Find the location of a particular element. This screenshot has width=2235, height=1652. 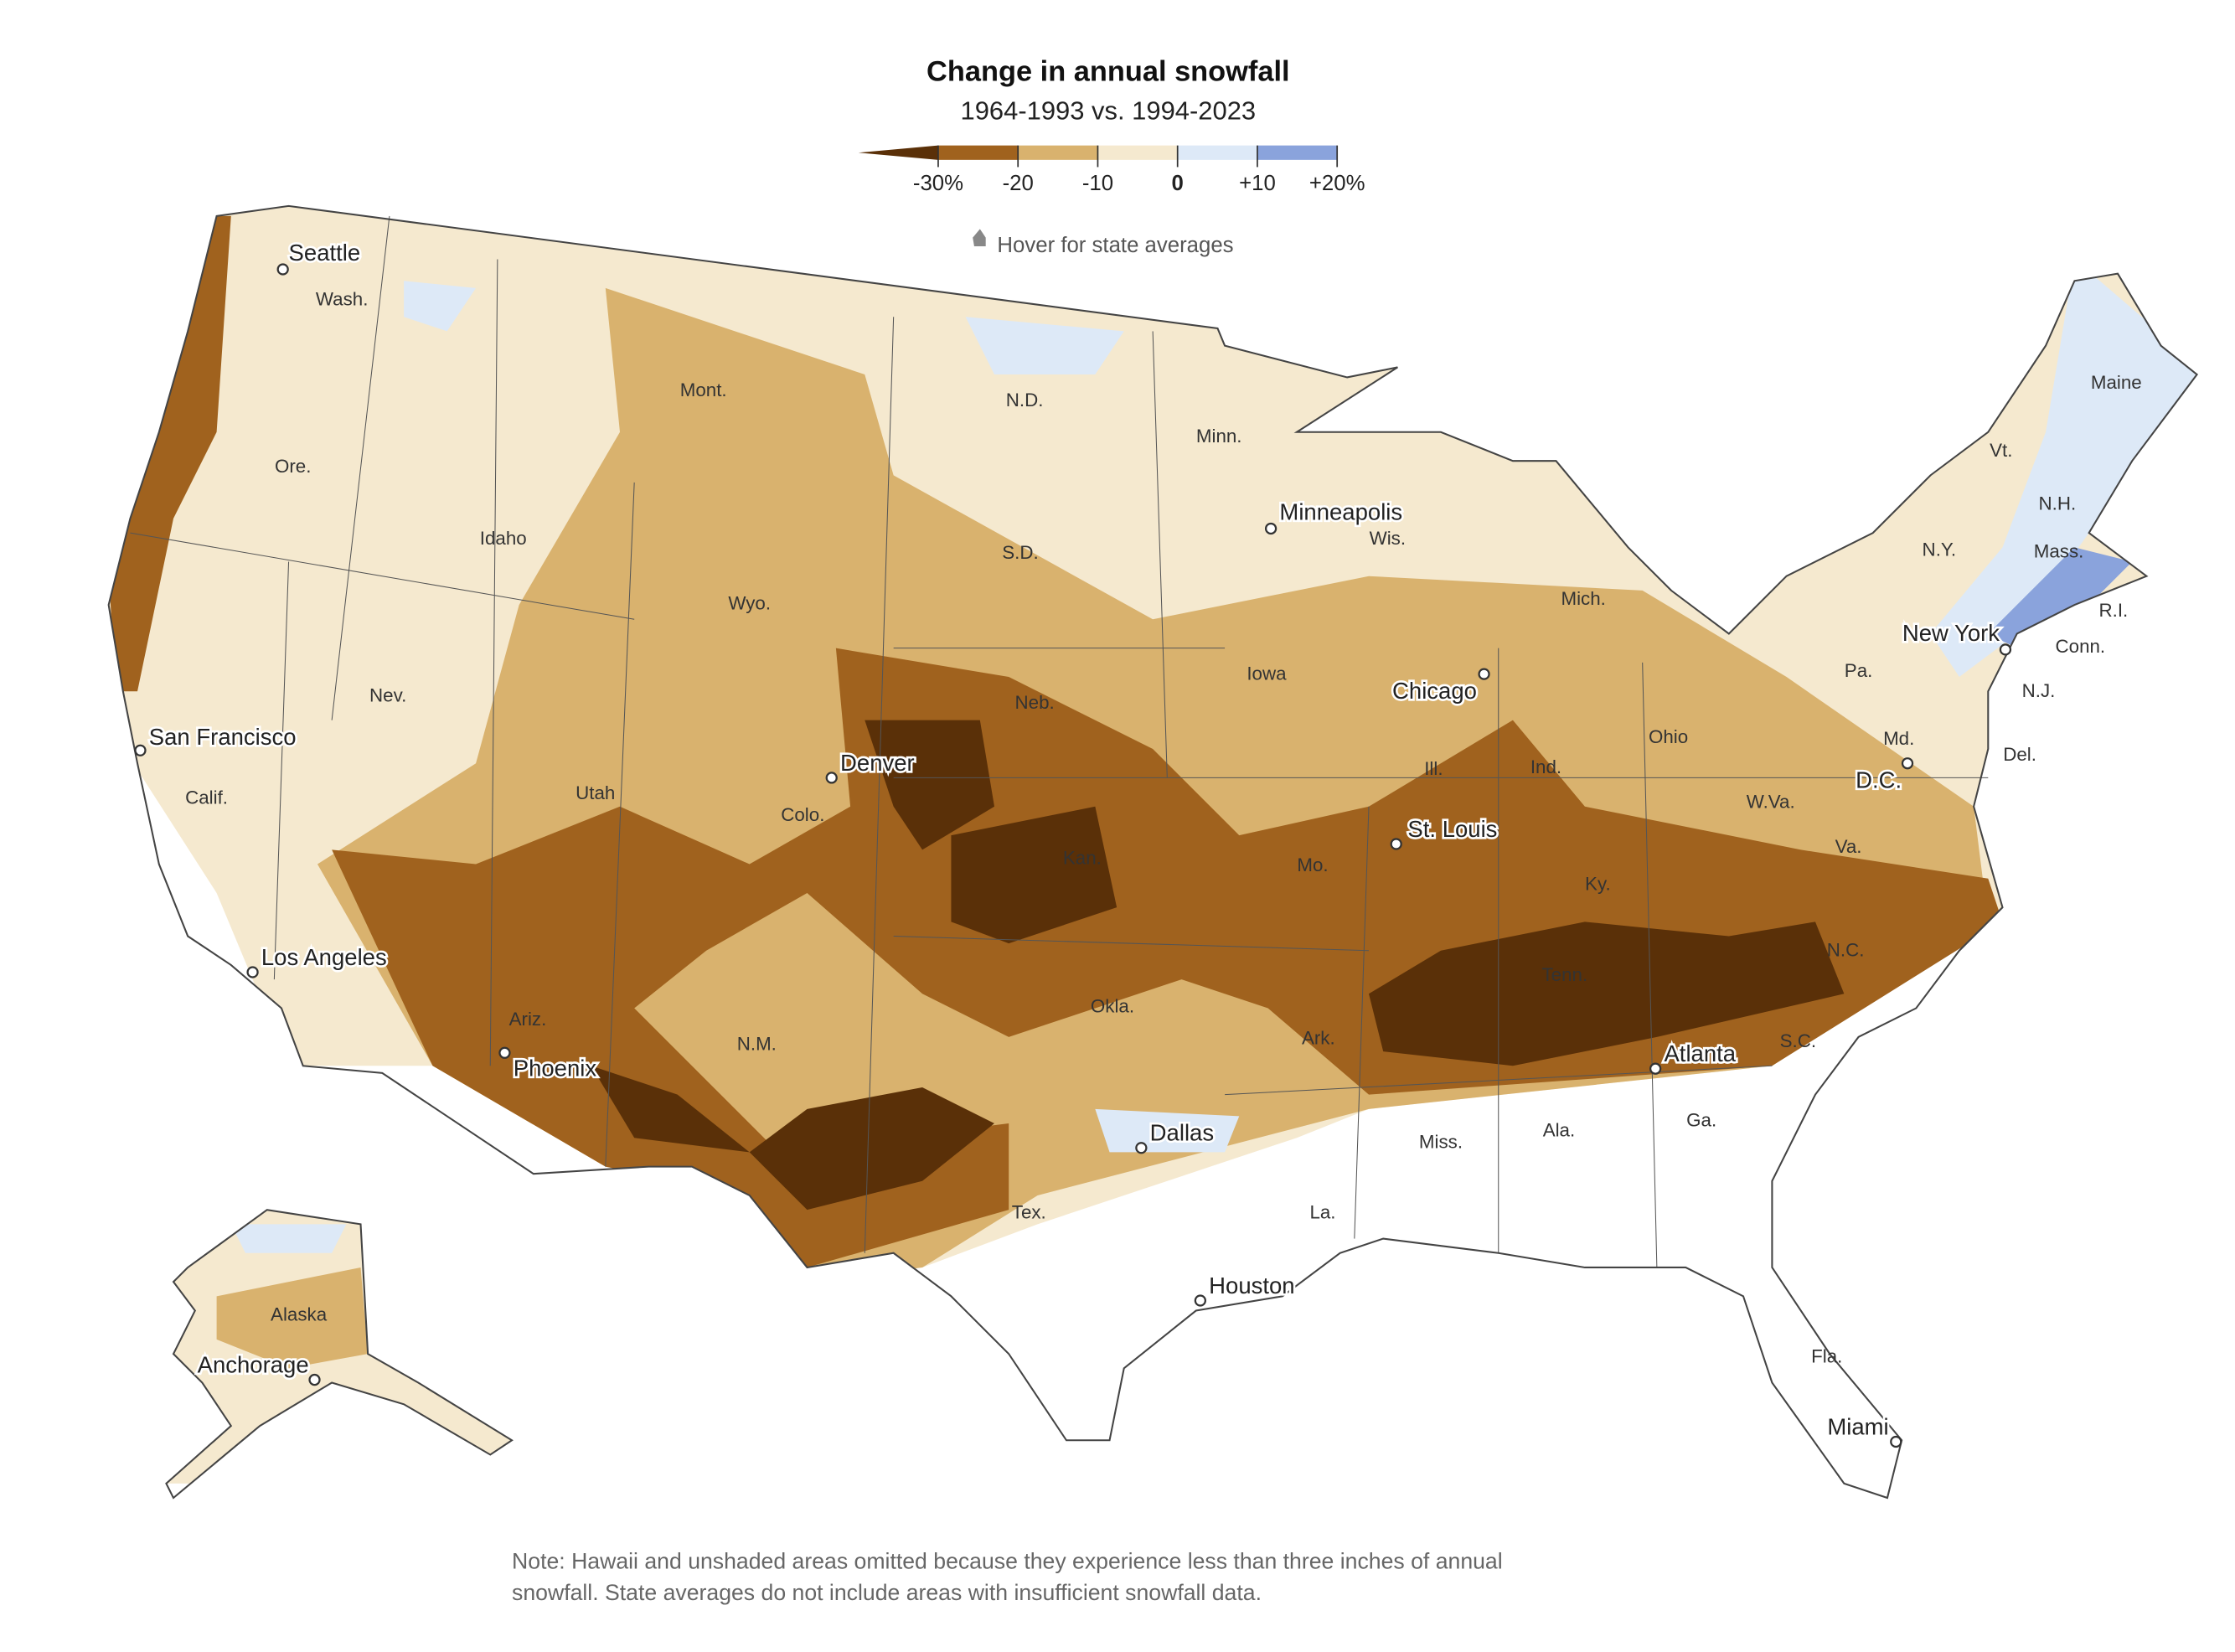

state-label: N.H. is located at coordinates (2057, 504).